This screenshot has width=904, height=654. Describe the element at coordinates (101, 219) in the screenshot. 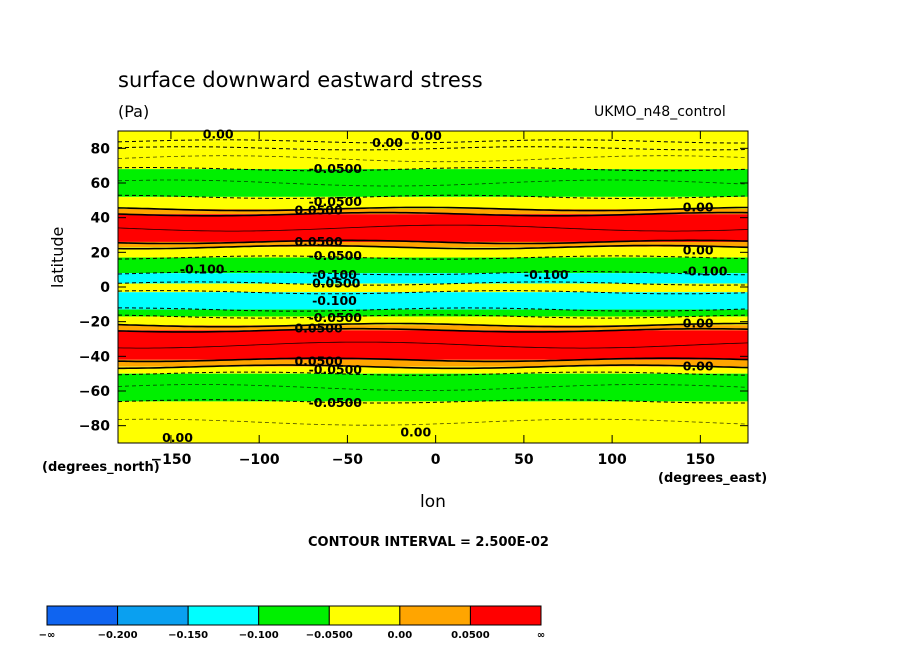

I see `y-tick-label: 40` at that location.